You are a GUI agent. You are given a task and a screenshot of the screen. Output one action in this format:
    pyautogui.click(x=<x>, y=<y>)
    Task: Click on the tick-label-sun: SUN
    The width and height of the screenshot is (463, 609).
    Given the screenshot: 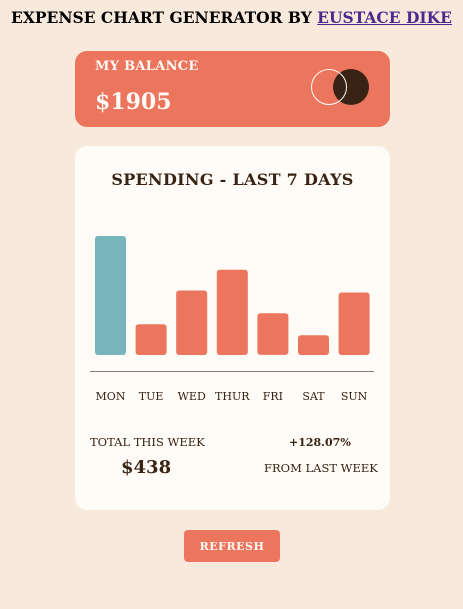 What is the action you would take?
    pyautogui.click(x=354, y=396)
    